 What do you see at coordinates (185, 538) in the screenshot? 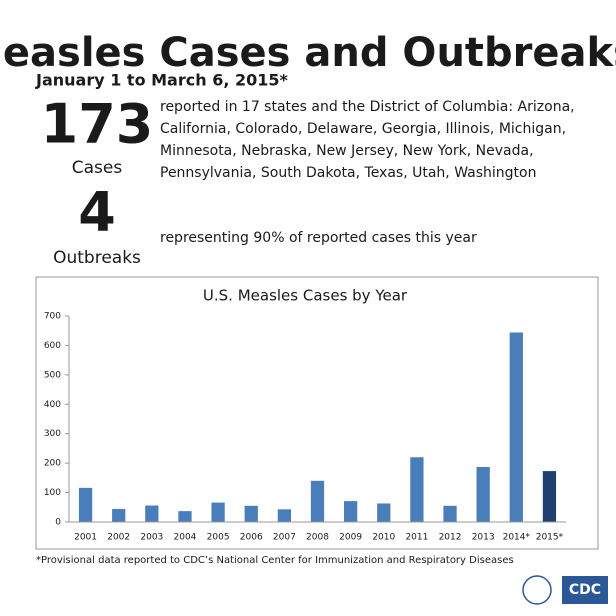
I see `x-tick-label: 2004` at bounding box center [185, 538].